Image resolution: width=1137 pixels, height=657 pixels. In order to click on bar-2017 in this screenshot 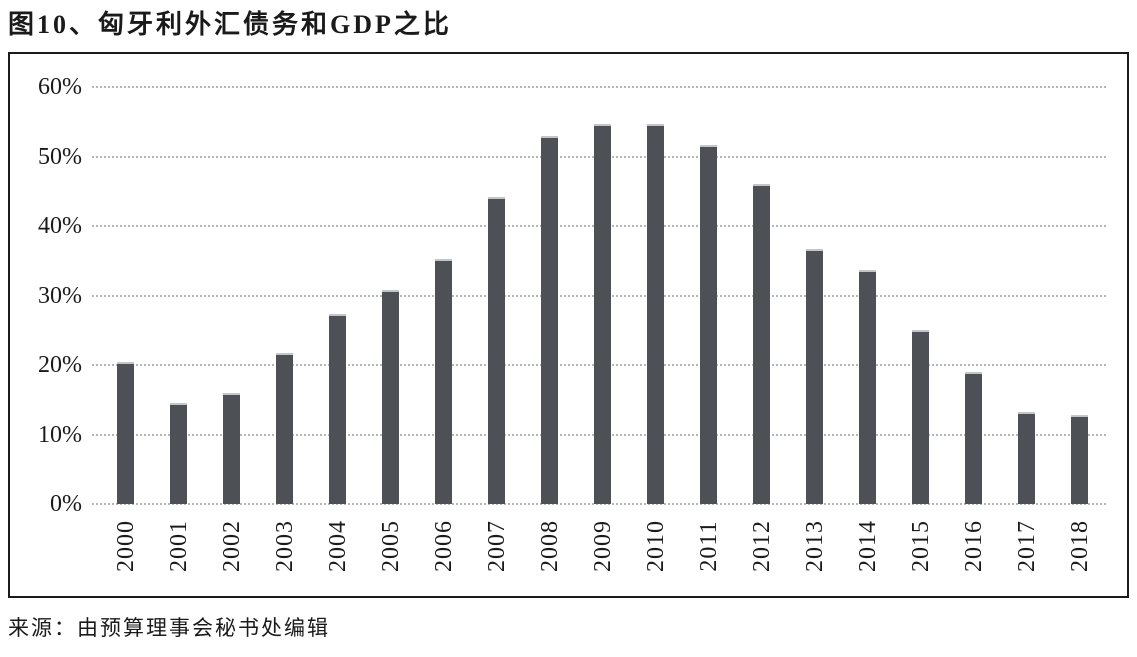, I will do `click(1026, 458)`.